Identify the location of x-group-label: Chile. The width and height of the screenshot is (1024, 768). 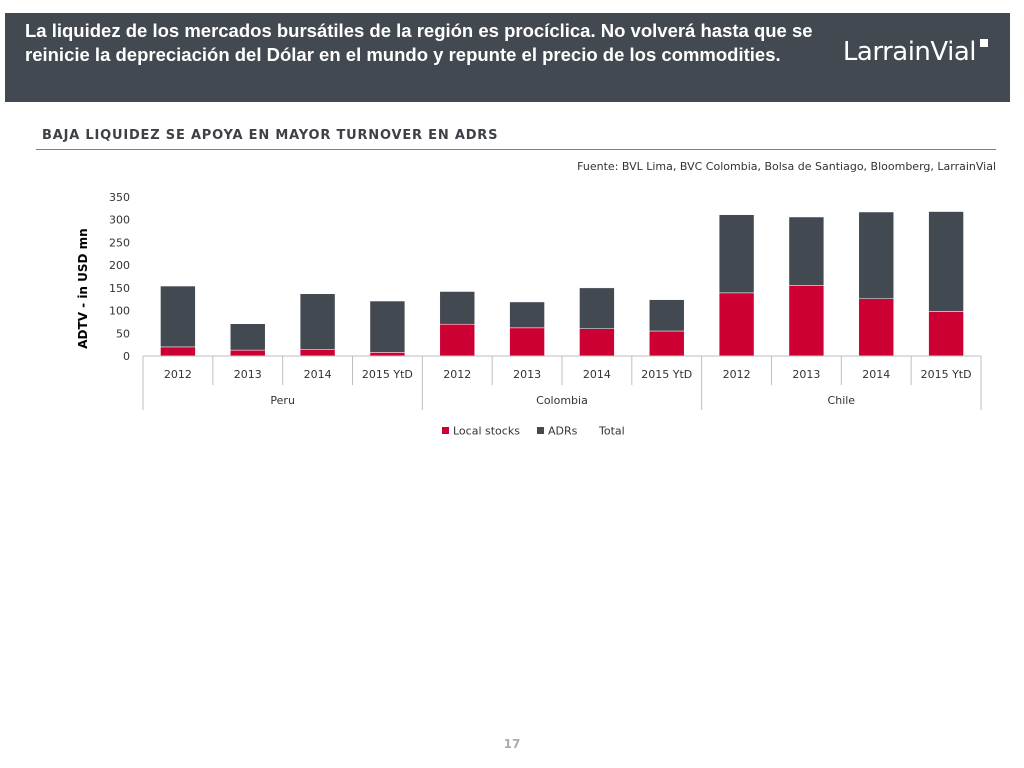
(842, 400).